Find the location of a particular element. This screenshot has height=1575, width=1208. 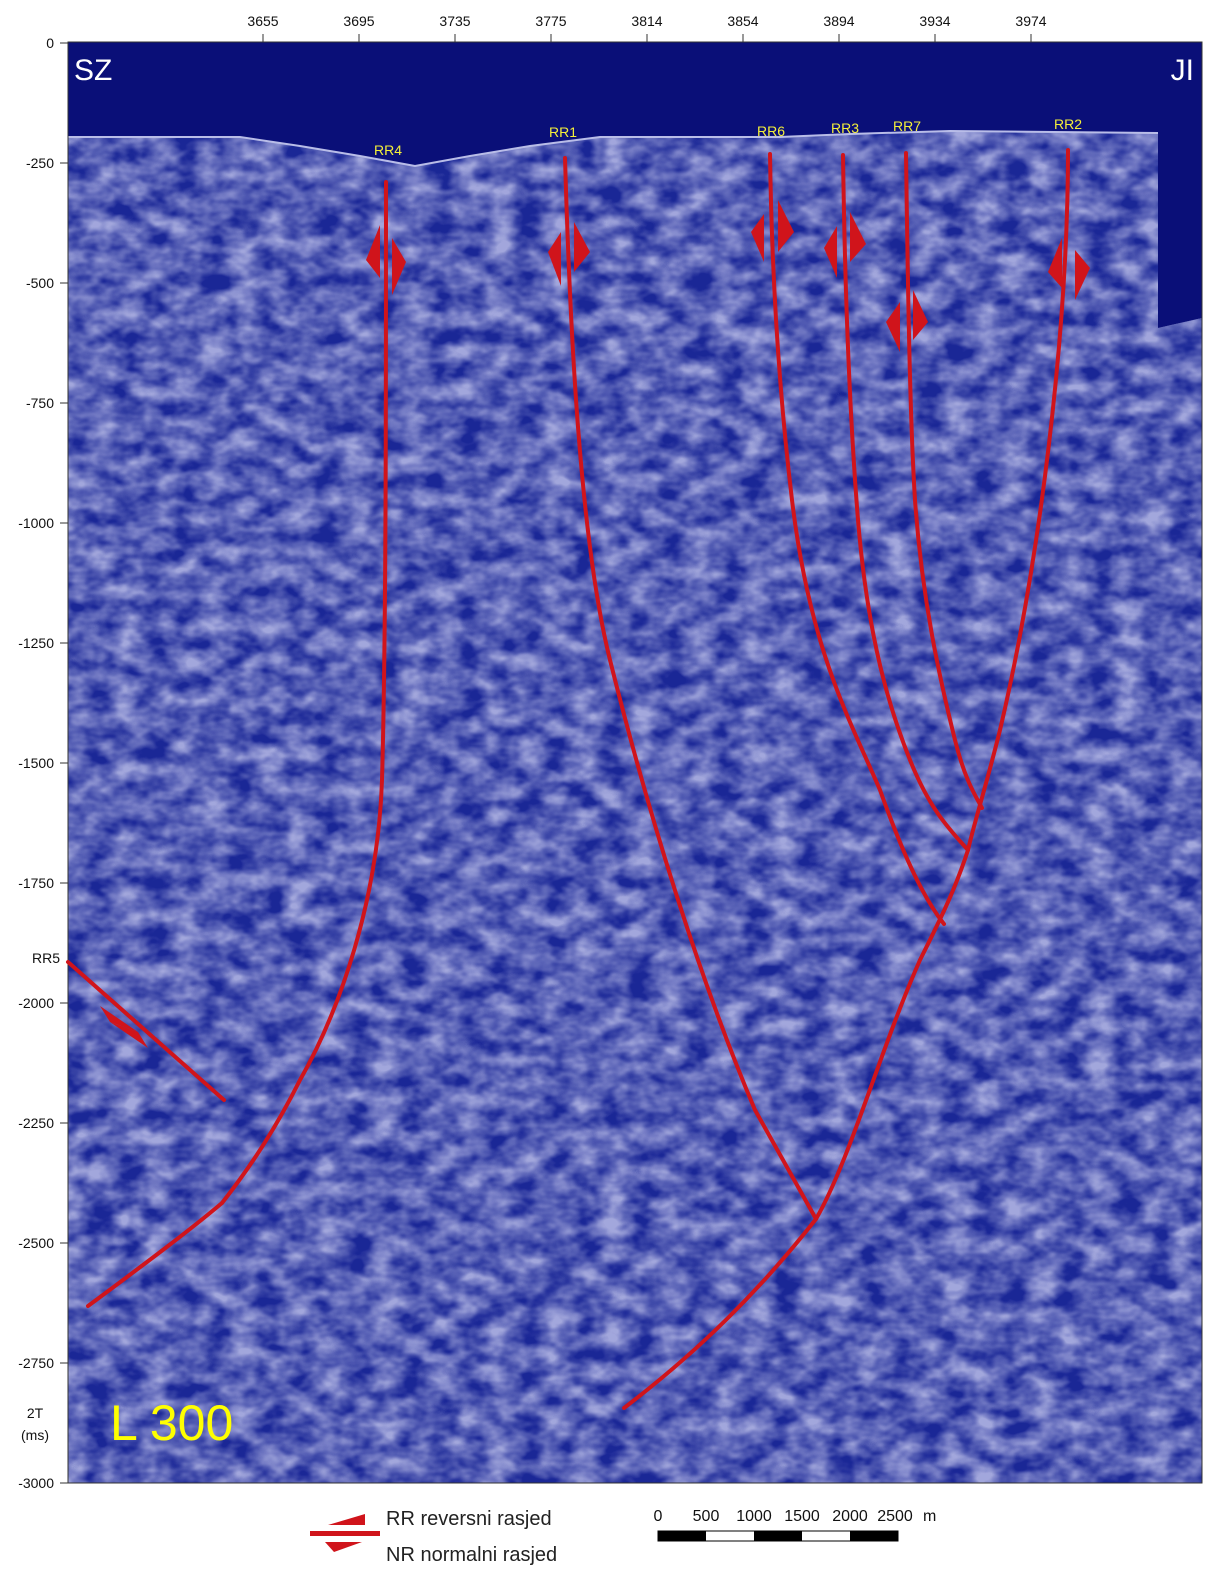

fault-label-RR2: RR2 is located at coordinates (1068, 124).